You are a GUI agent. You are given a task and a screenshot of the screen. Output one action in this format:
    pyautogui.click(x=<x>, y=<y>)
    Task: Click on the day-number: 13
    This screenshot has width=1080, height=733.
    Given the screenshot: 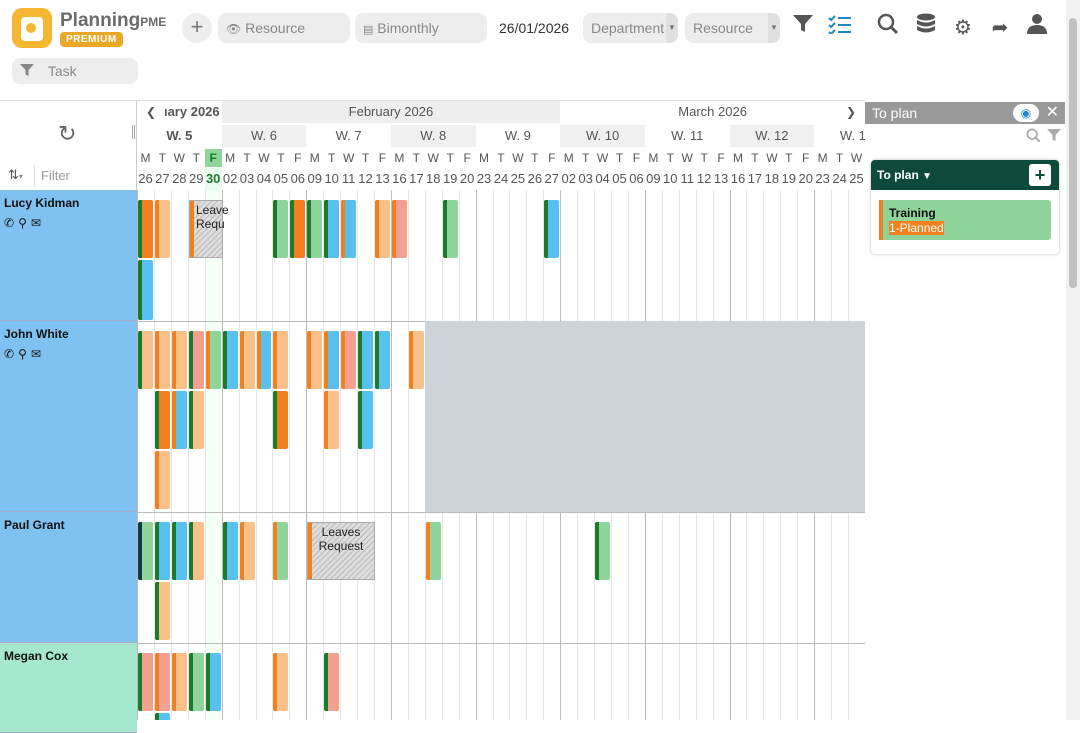 What is the action you would take?
    pyautogui.click(x=382, y=178)
    